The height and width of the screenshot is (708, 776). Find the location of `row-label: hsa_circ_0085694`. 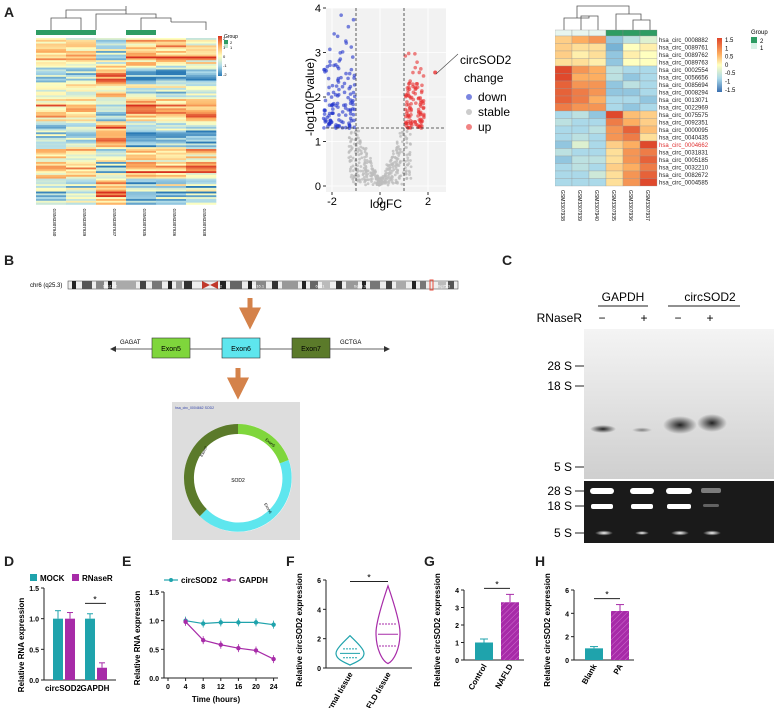

row-label: hsa_circ_0085694 is located at coordinates (684, 86).